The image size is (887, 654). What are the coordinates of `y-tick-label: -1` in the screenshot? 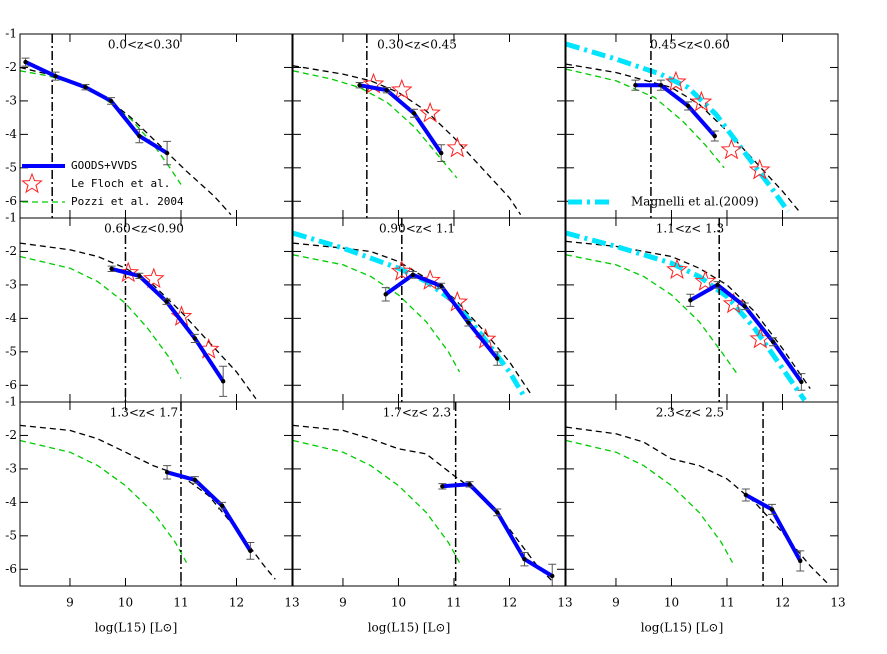 It's located at (11, 402).